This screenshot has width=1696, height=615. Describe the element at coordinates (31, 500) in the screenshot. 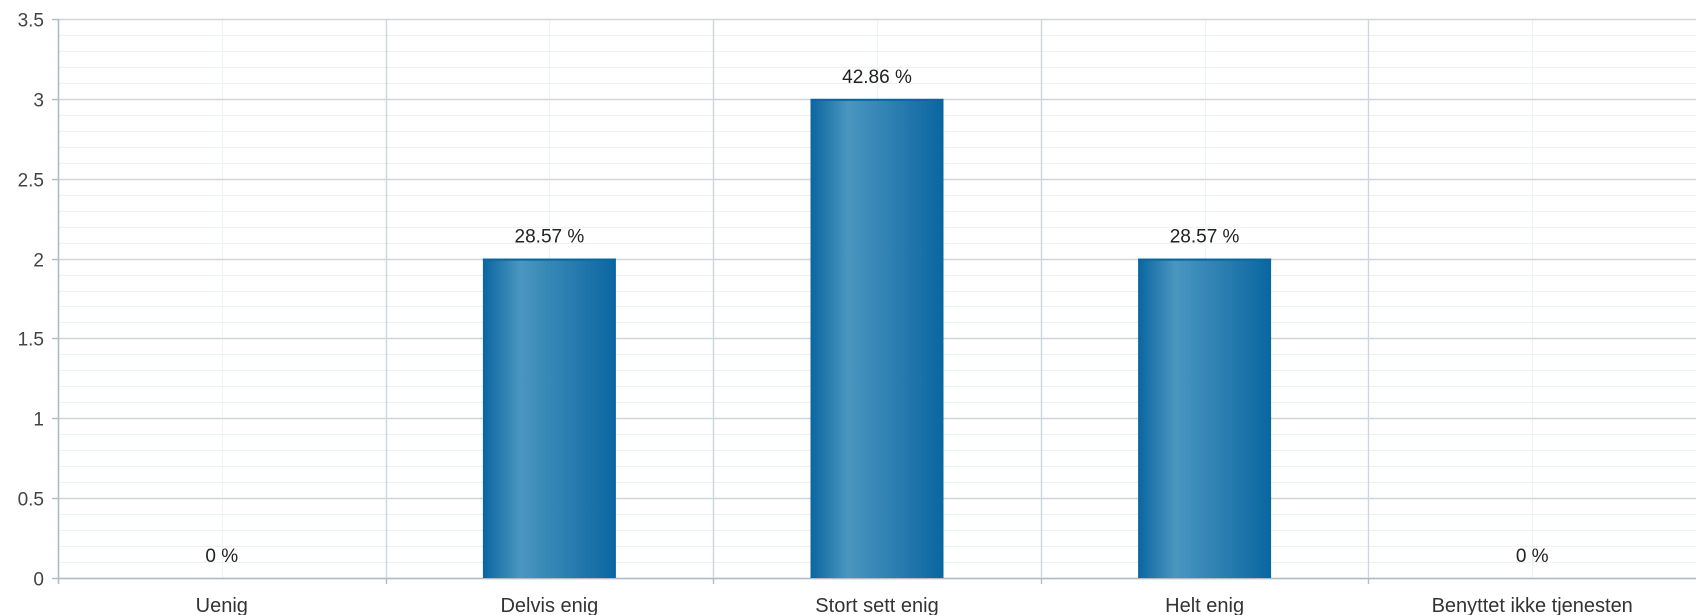

I see `y-tick-label: 0.5` at that location.